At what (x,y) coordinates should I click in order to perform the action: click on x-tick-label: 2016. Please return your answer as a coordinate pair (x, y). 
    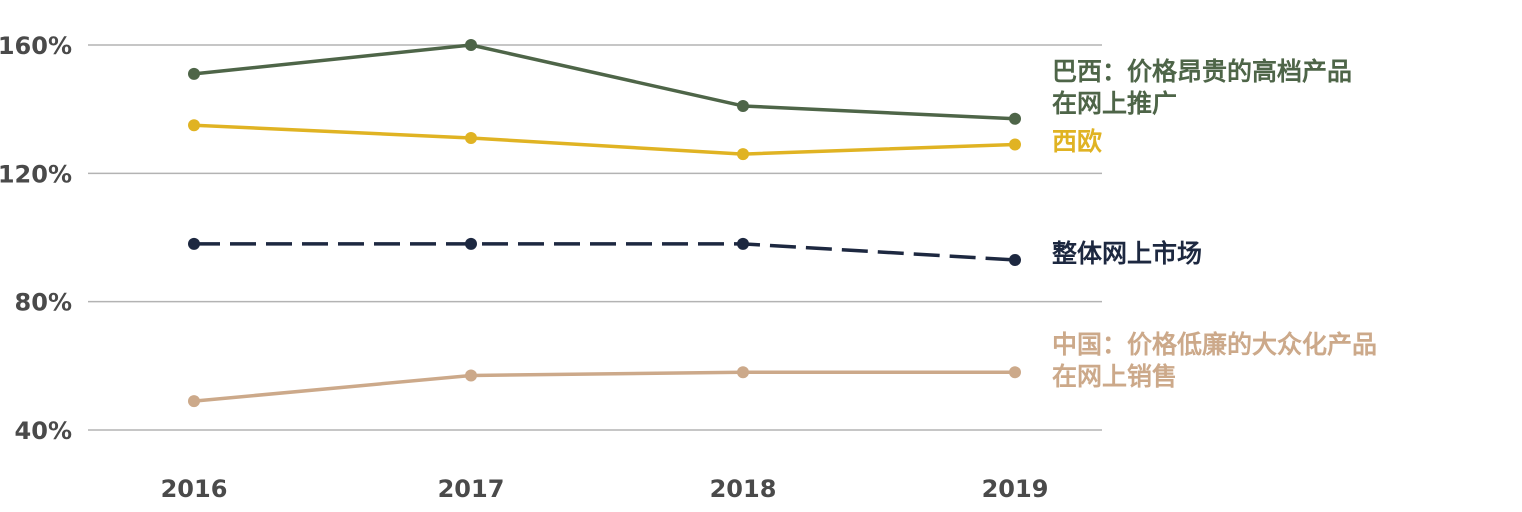
    Looking at the image, I should click on (194, 489).